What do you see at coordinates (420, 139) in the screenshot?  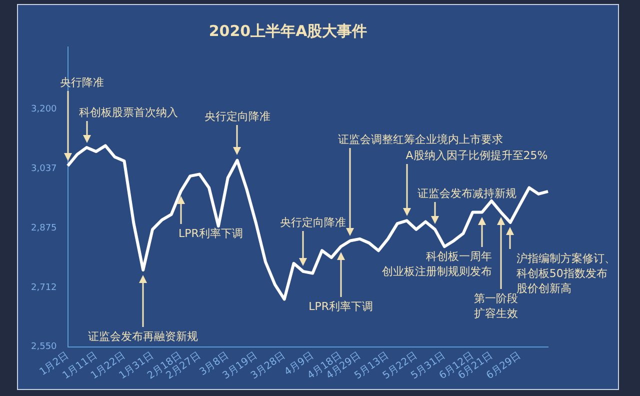 I see `annotation: 证监会调整红筹企业境内上市要求` at bounding box center [420, 139].